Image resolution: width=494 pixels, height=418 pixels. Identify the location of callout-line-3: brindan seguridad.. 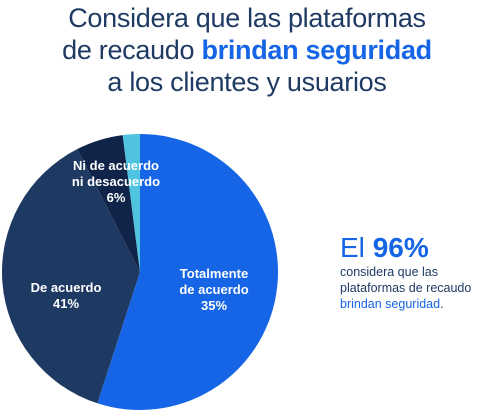
(415, 304).